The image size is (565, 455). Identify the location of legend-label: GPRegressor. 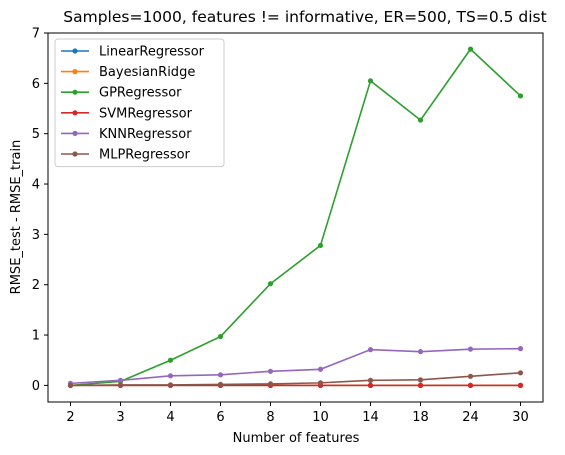
(140, 93).